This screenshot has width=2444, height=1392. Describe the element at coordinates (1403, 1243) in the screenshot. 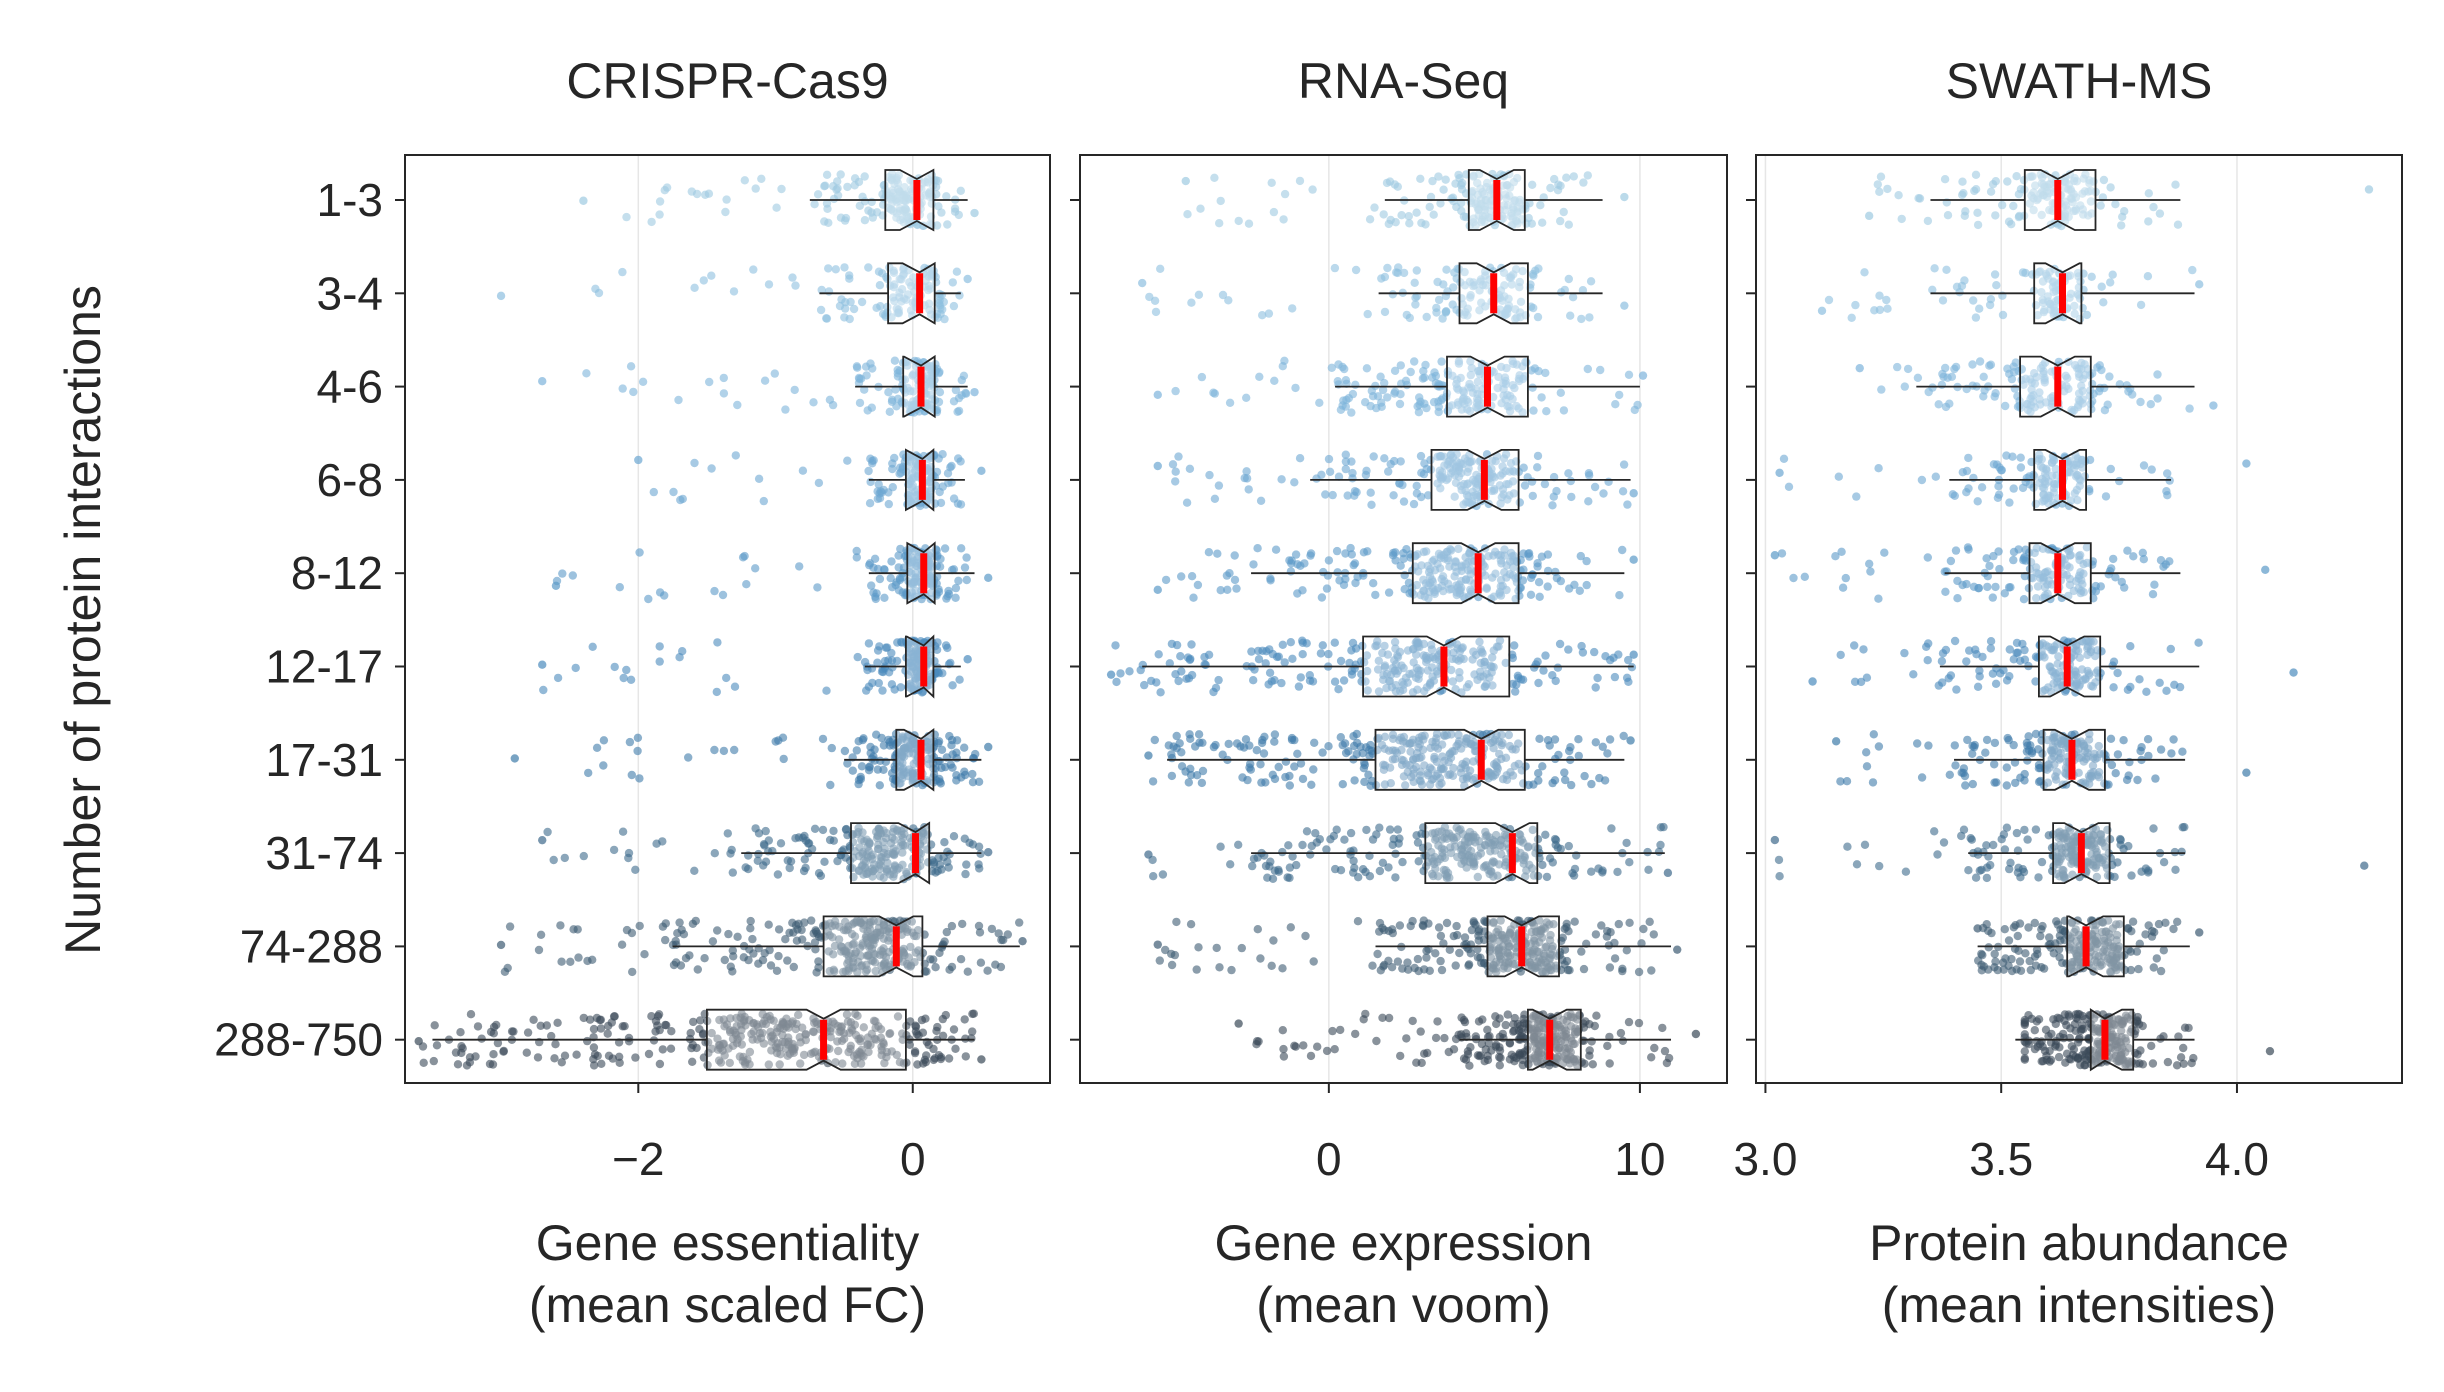

I see `rnaseq-x-axis-label-line1: Gene expression` at that location.